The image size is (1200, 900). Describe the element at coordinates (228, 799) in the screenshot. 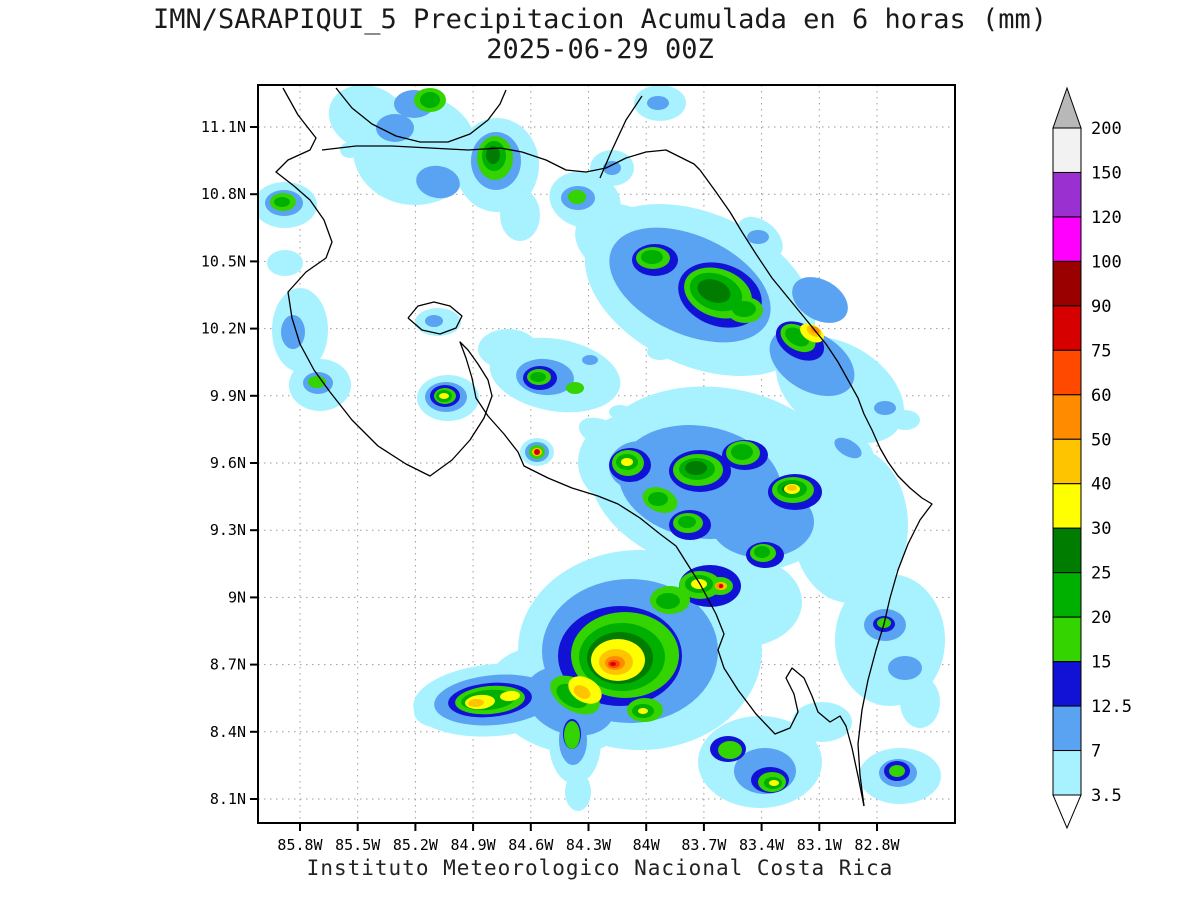

I see `lat-tick-label: 8.1N` at that location.